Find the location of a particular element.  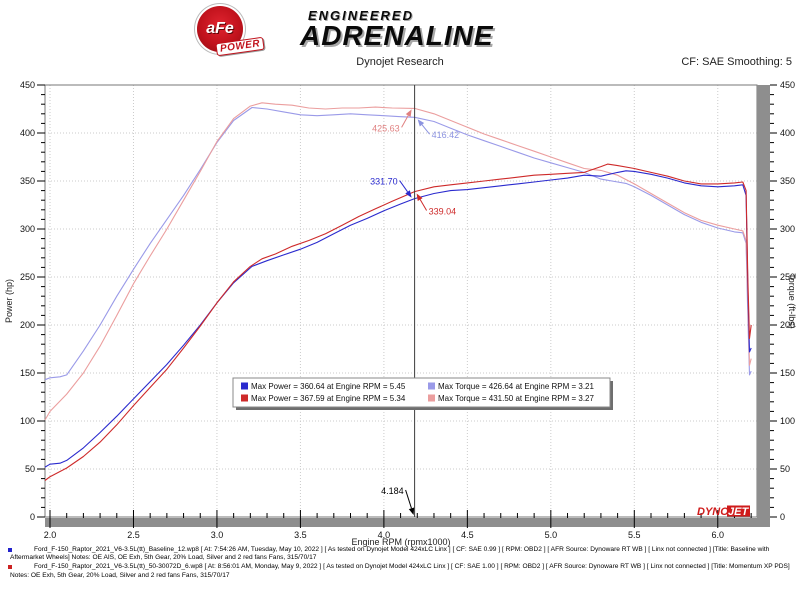

x-axis-title: Engine RPM (rpmx1000) is located at coordinates (400, 542).